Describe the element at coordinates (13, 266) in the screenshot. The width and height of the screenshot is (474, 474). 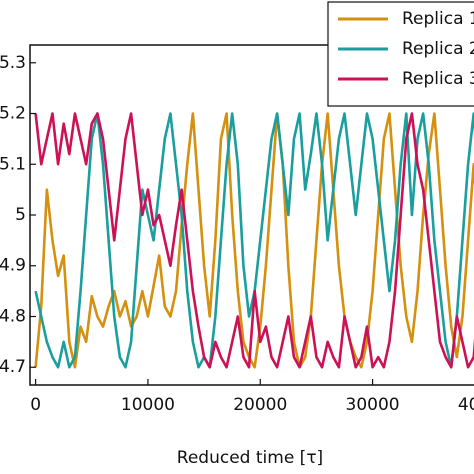
I see `y-tick-label: 4.9` at that location.